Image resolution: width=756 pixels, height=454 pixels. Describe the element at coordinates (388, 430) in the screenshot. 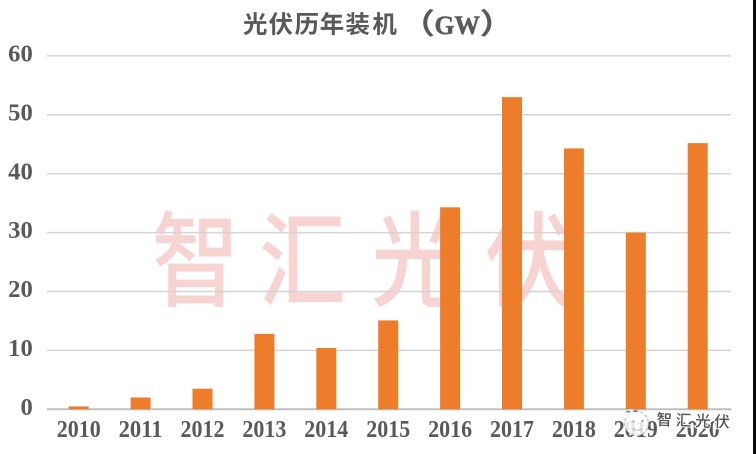

I see `svg-text: 2015` at that location.